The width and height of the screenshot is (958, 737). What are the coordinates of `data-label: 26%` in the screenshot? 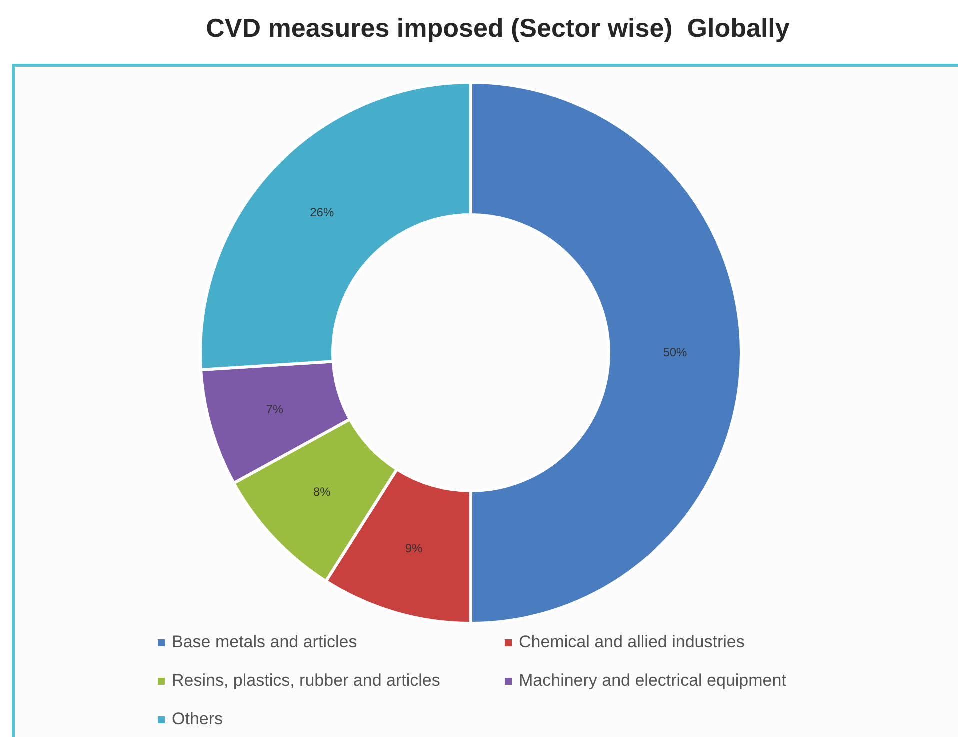 It's located at (322, 213).